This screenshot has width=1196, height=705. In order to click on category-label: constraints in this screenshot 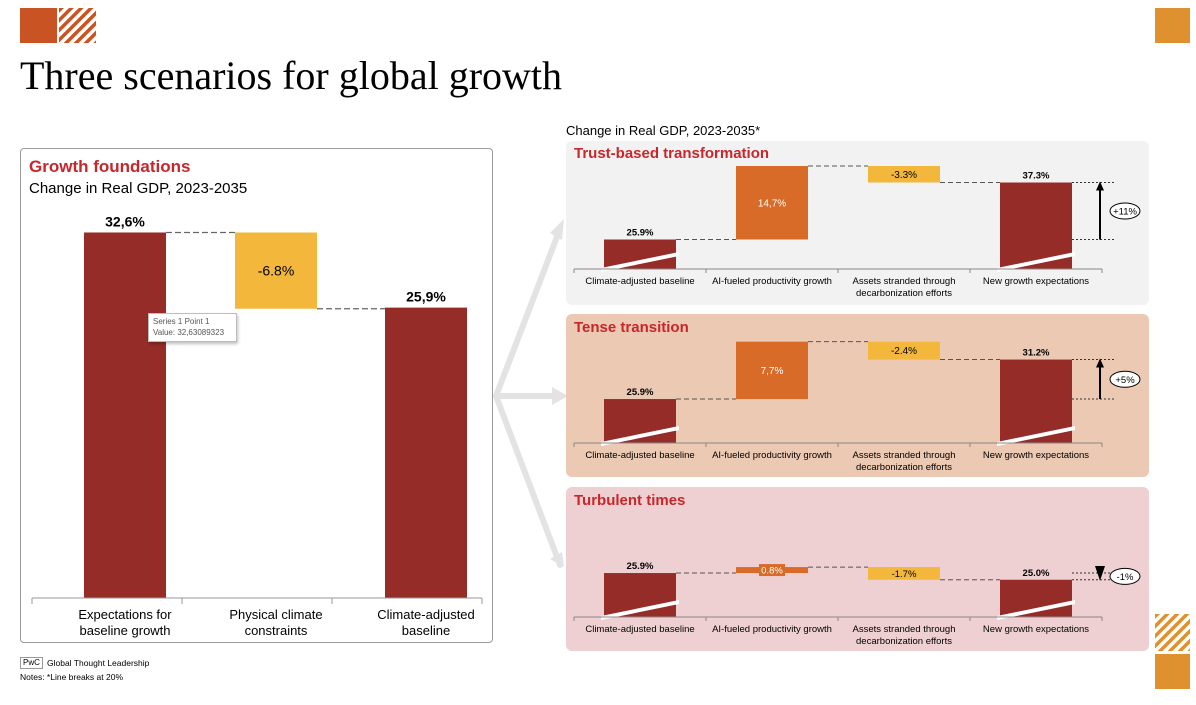, I will do `click(276, 630)`.